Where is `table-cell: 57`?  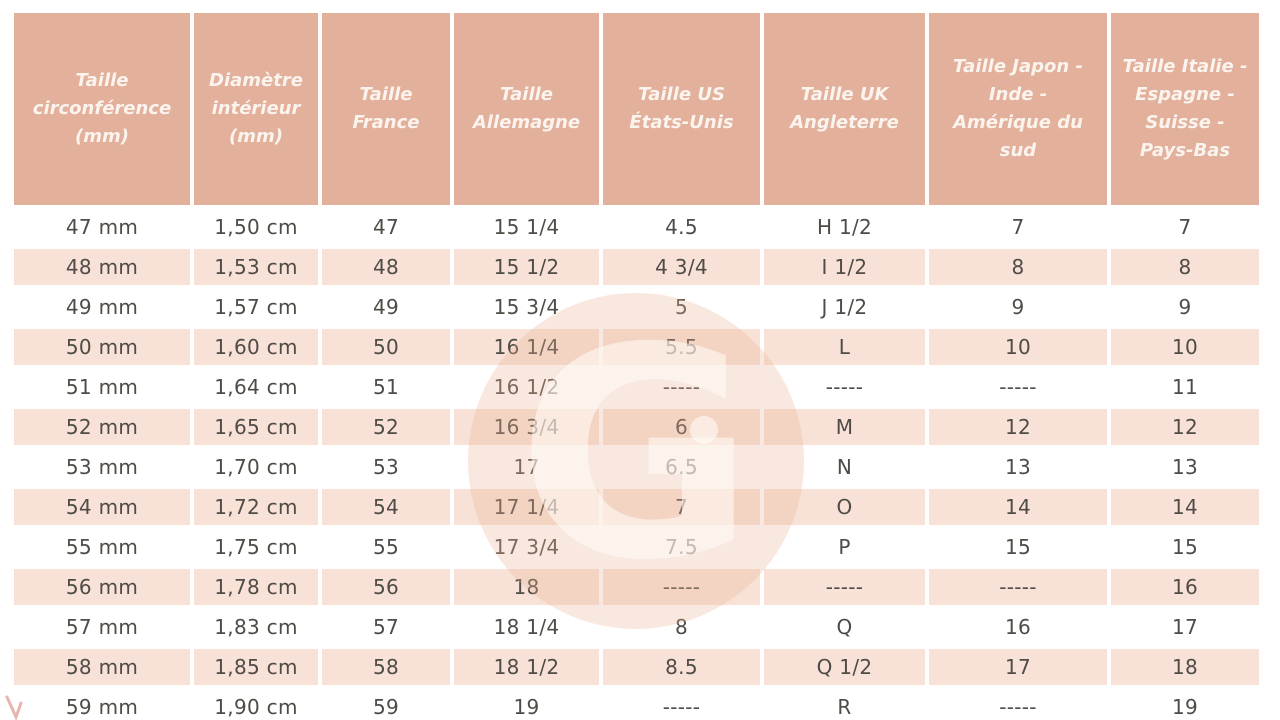
table-cell: 57 is located at coordinates (386, 627).